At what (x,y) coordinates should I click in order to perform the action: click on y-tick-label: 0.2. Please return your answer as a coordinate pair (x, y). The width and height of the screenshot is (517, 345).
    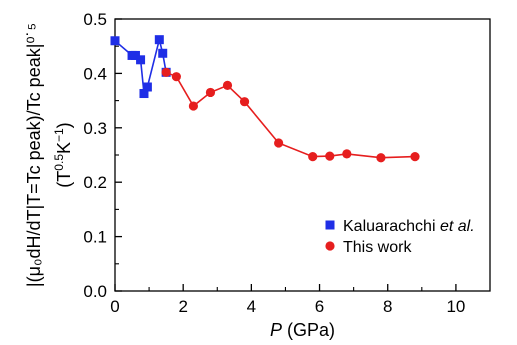
    Looking at the image, I should click on (95, 182).